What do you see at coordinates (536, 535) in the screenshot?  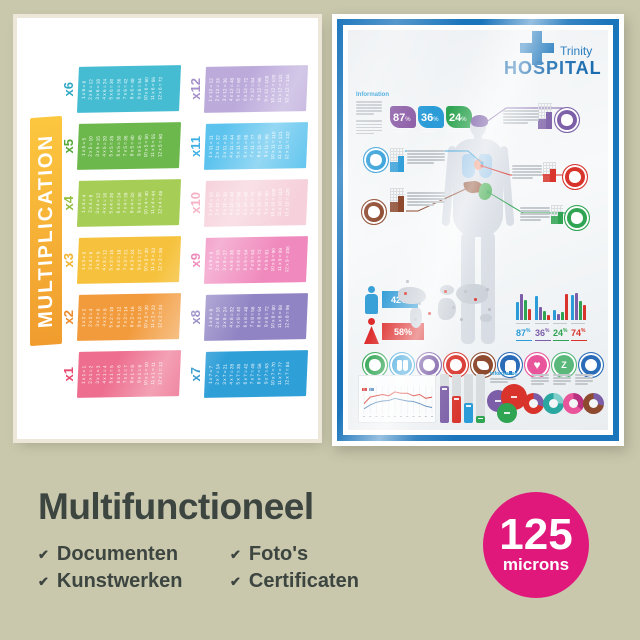 I see `thickness-value: 125` at bounding box center [536, 535].